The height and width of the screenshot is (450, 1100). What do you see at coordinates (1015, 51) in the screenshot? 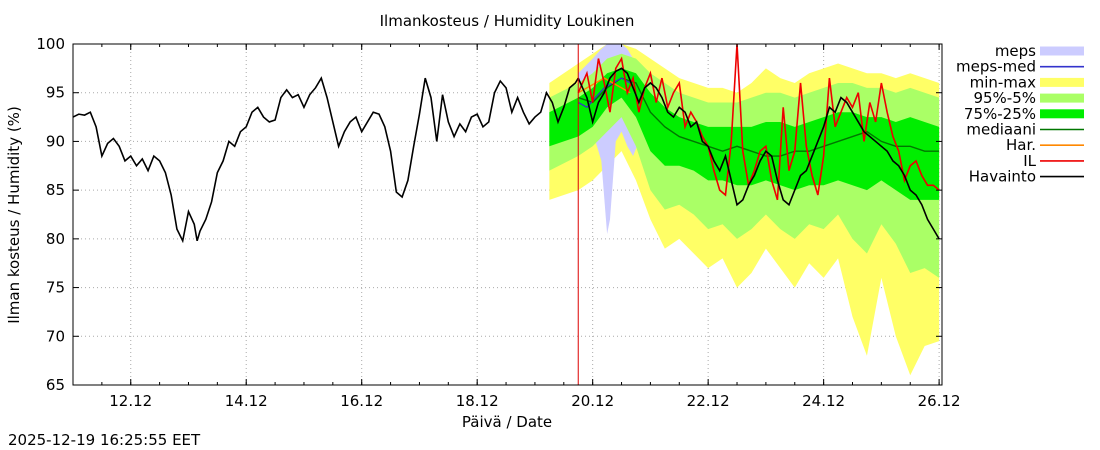
I see `legend-label-meps: meps` at bounding box center [1015, 51].